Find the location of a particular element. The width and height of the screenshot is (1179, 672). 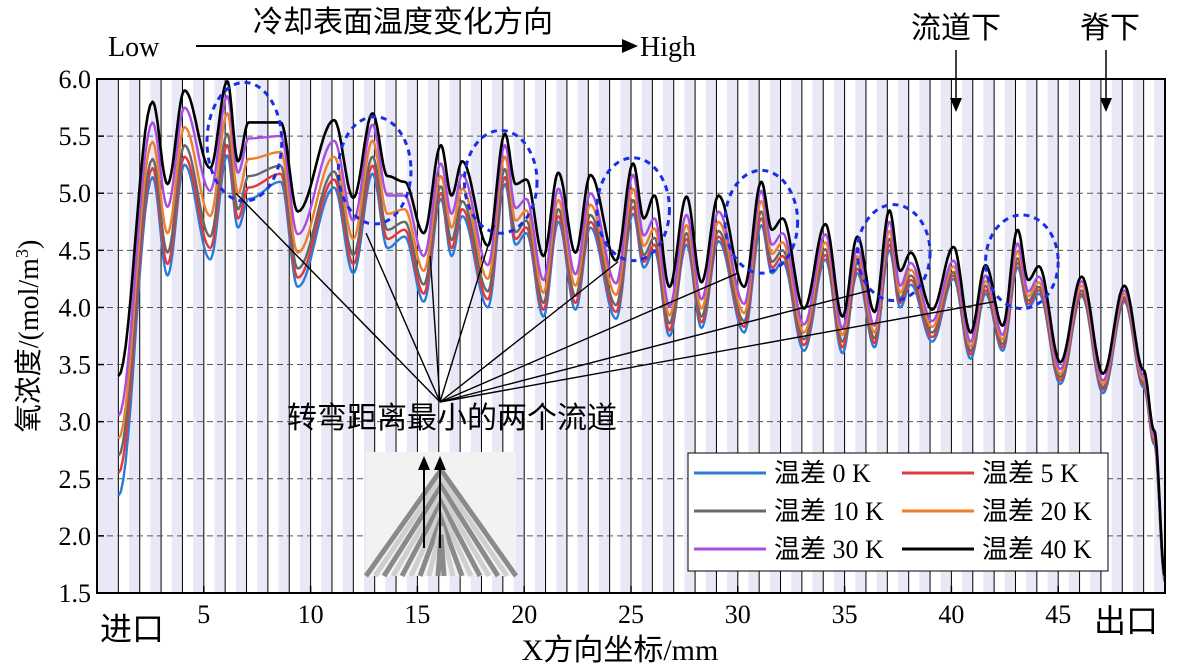

y-tick-label: 4.5 is located at coordinates (75, 250).